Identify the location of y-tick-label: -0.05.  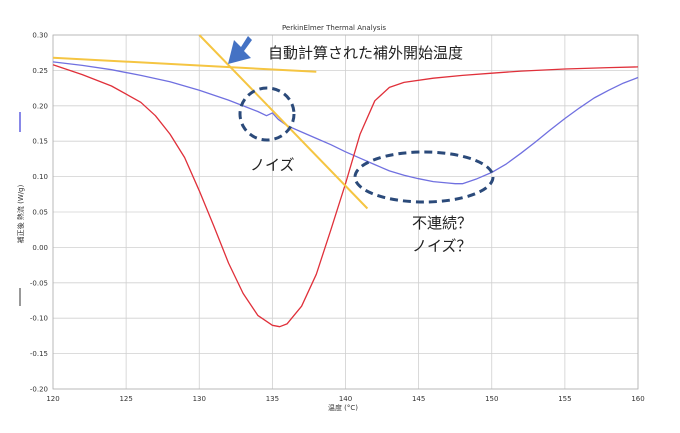
(39, 283).